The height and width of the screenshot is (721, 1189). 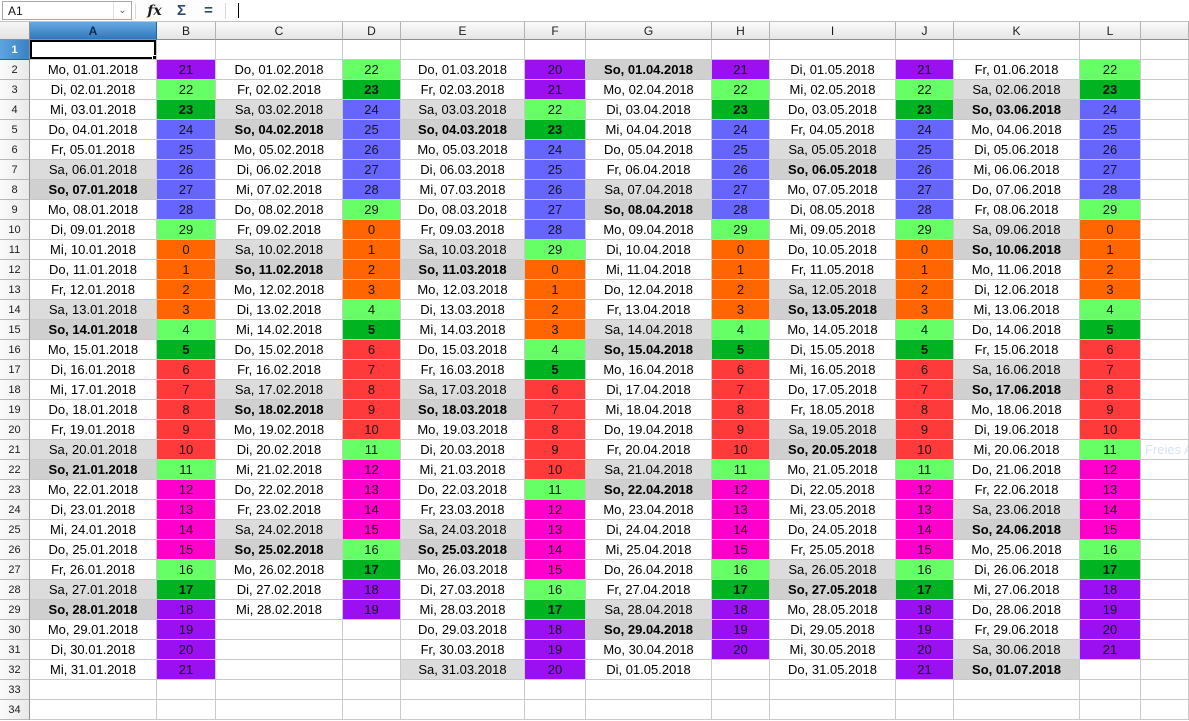 I want to click on cell-E9: Do, 08.03.2018, so click(x=463, y=210).